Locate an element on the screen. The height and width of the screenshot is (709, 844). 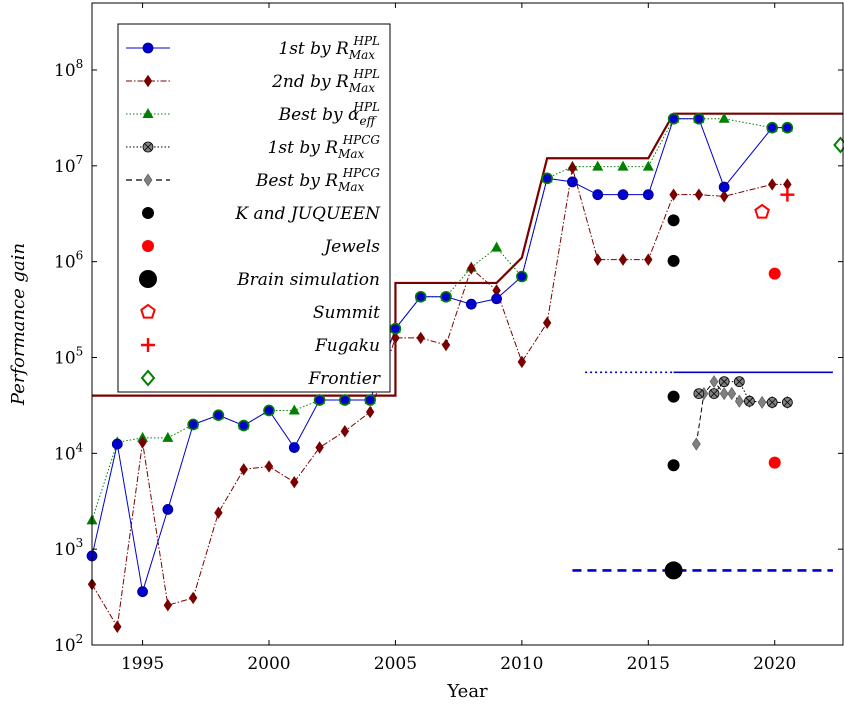
legend-item-kjuqueen: K and JUQUEEN is located at coordinates (261, 214).